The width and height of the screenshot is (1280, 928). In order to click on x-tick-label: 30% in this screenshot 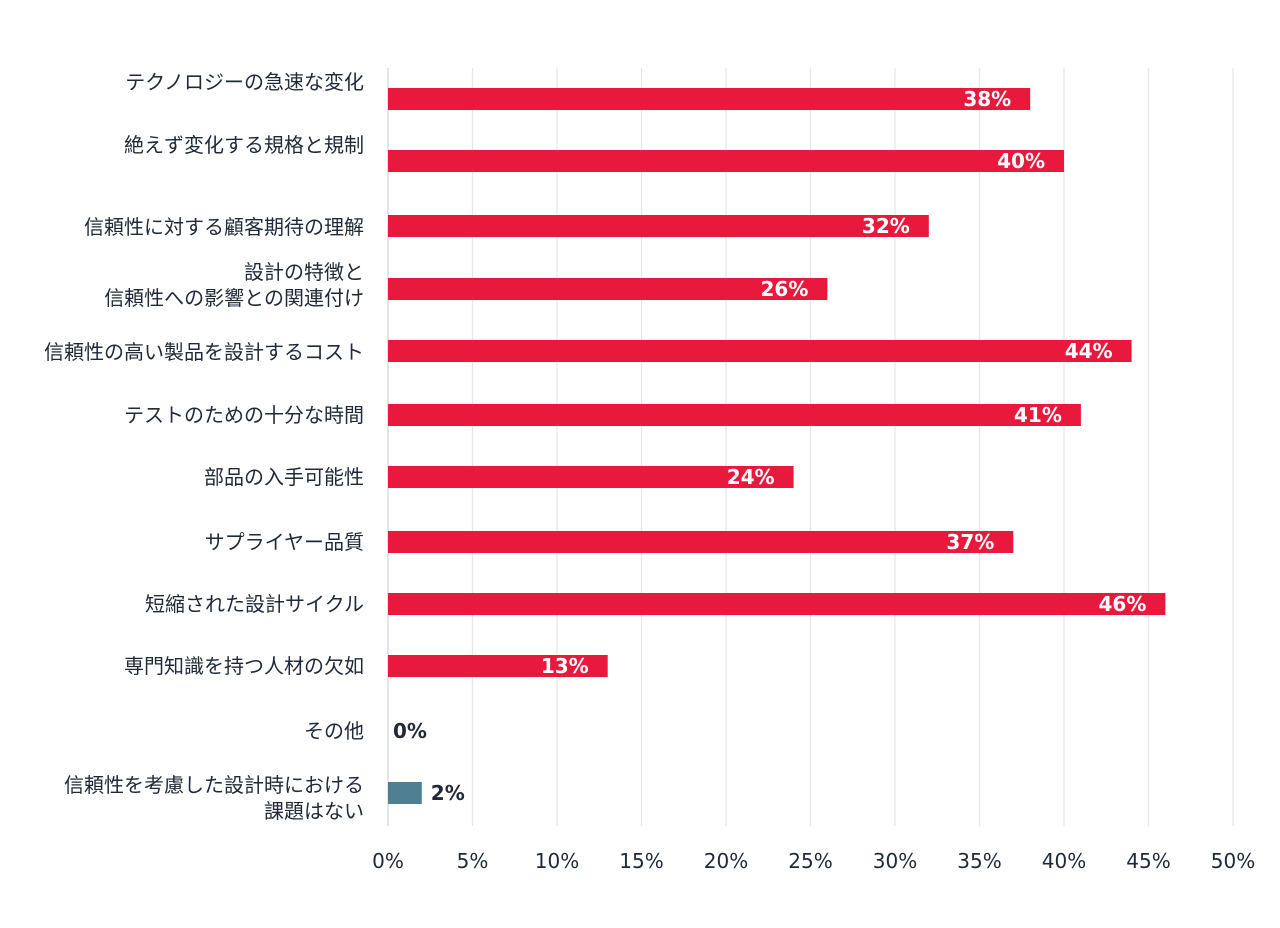, I will do `click(895, 861)`.